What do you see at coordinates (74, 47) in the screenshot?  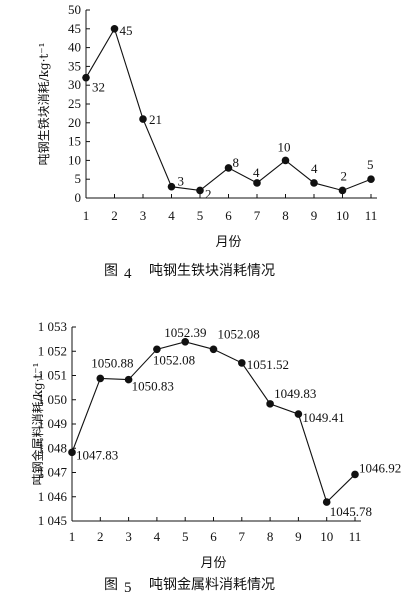 I see `y-tick-label: 40` at bounding box center [74, 47].